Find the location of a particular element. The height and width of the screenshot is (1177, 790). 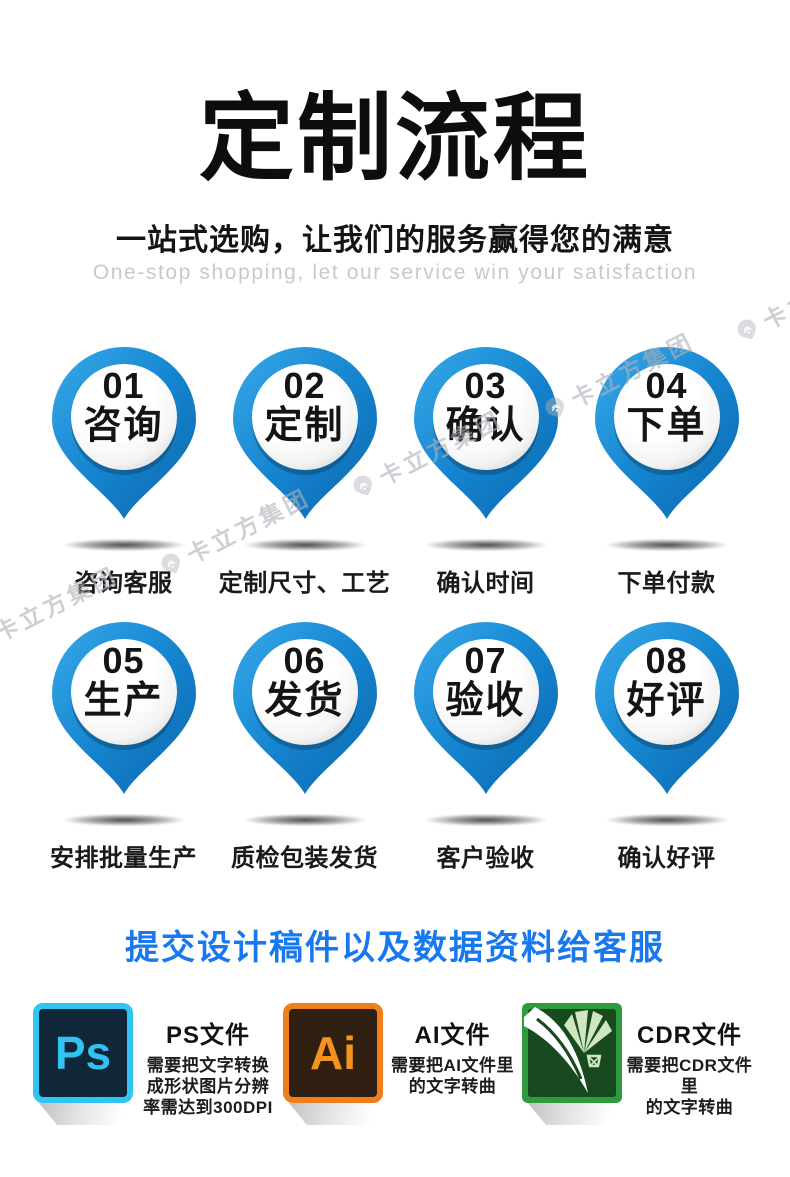

step-caption: 安排批量生产 is located at coordinates (123, 858).